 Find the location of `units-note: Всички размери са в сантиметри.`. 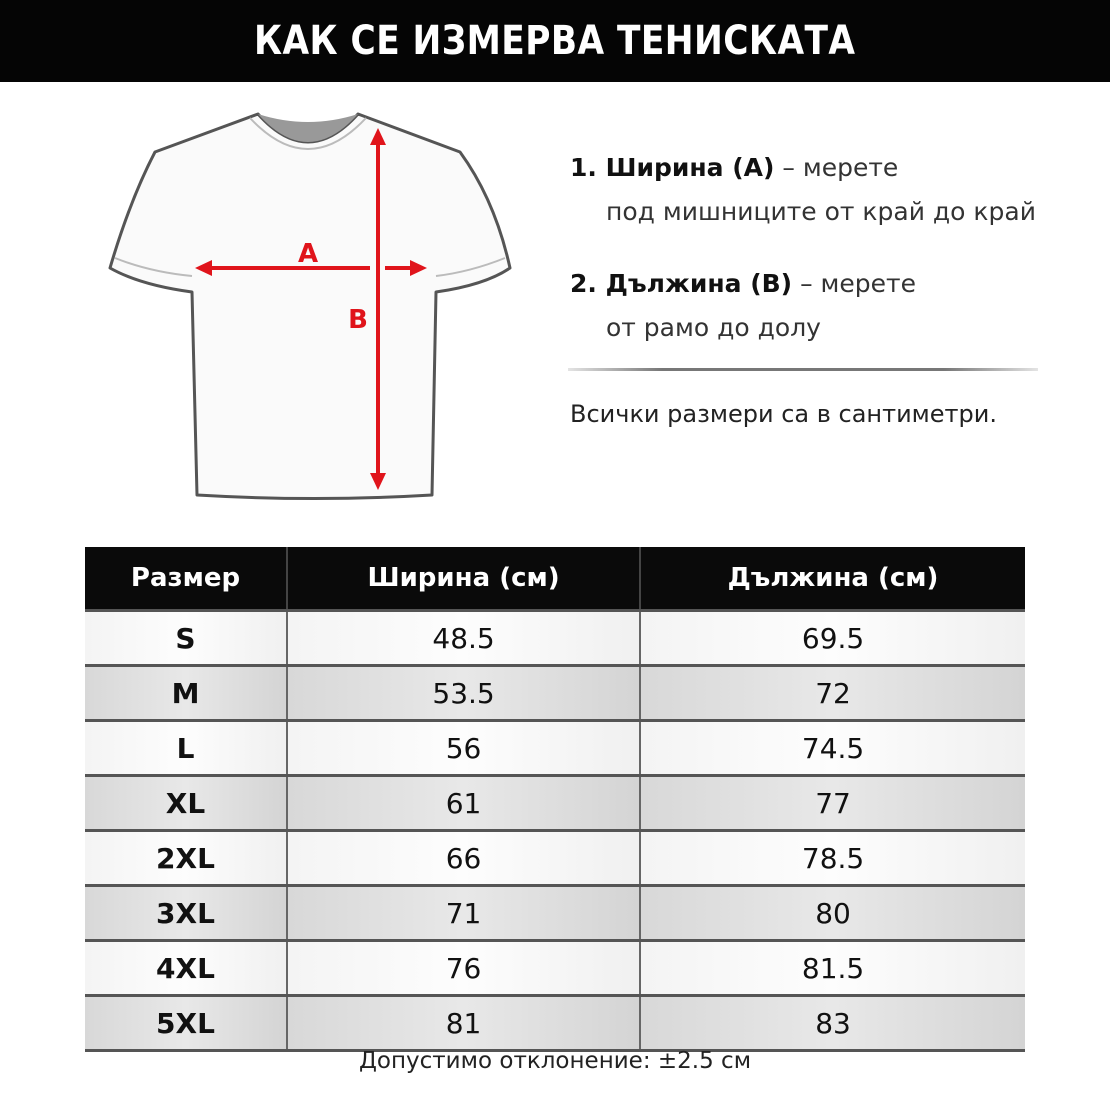

units-note: Всички размери са в сантиметри. is located at coordinates (783, 414).